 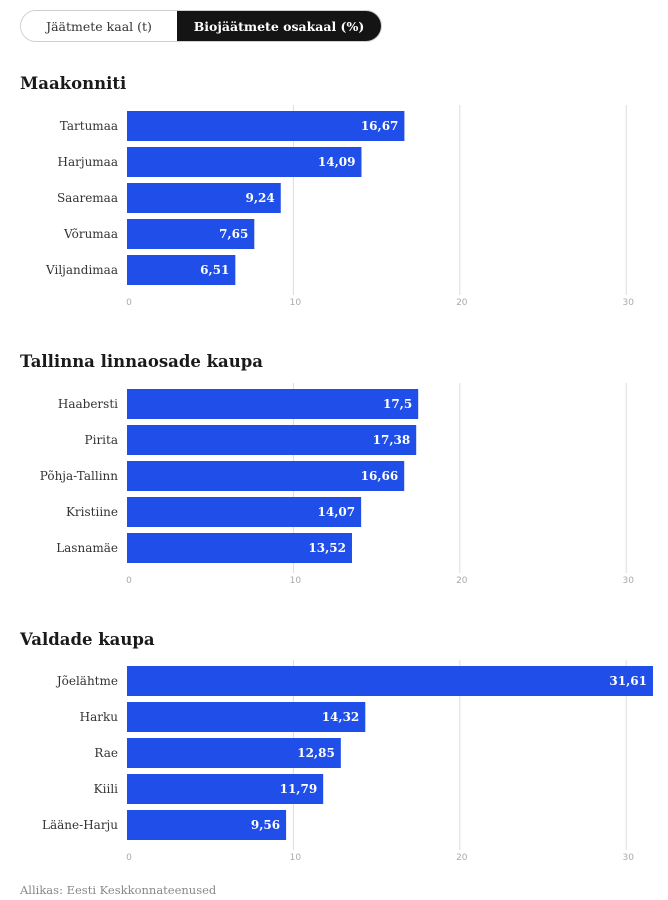 I want to click on category-label: Kiili, so click(x=106, y=789).